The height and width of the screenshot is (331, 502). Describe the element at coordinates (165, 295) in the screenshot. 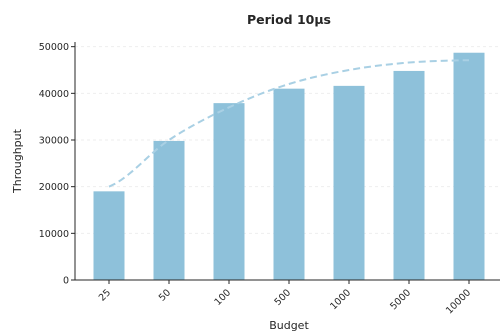

I see `x-tick-label: 50` at that location.